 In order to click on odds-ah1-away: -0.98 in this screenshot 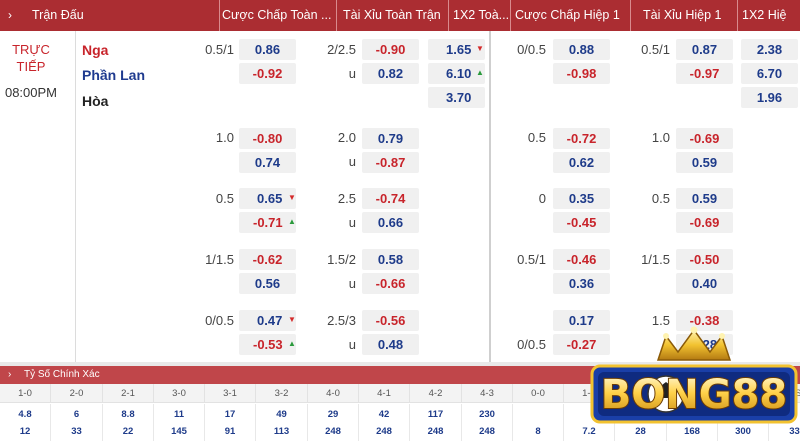, I will do `click(581, 73)`.